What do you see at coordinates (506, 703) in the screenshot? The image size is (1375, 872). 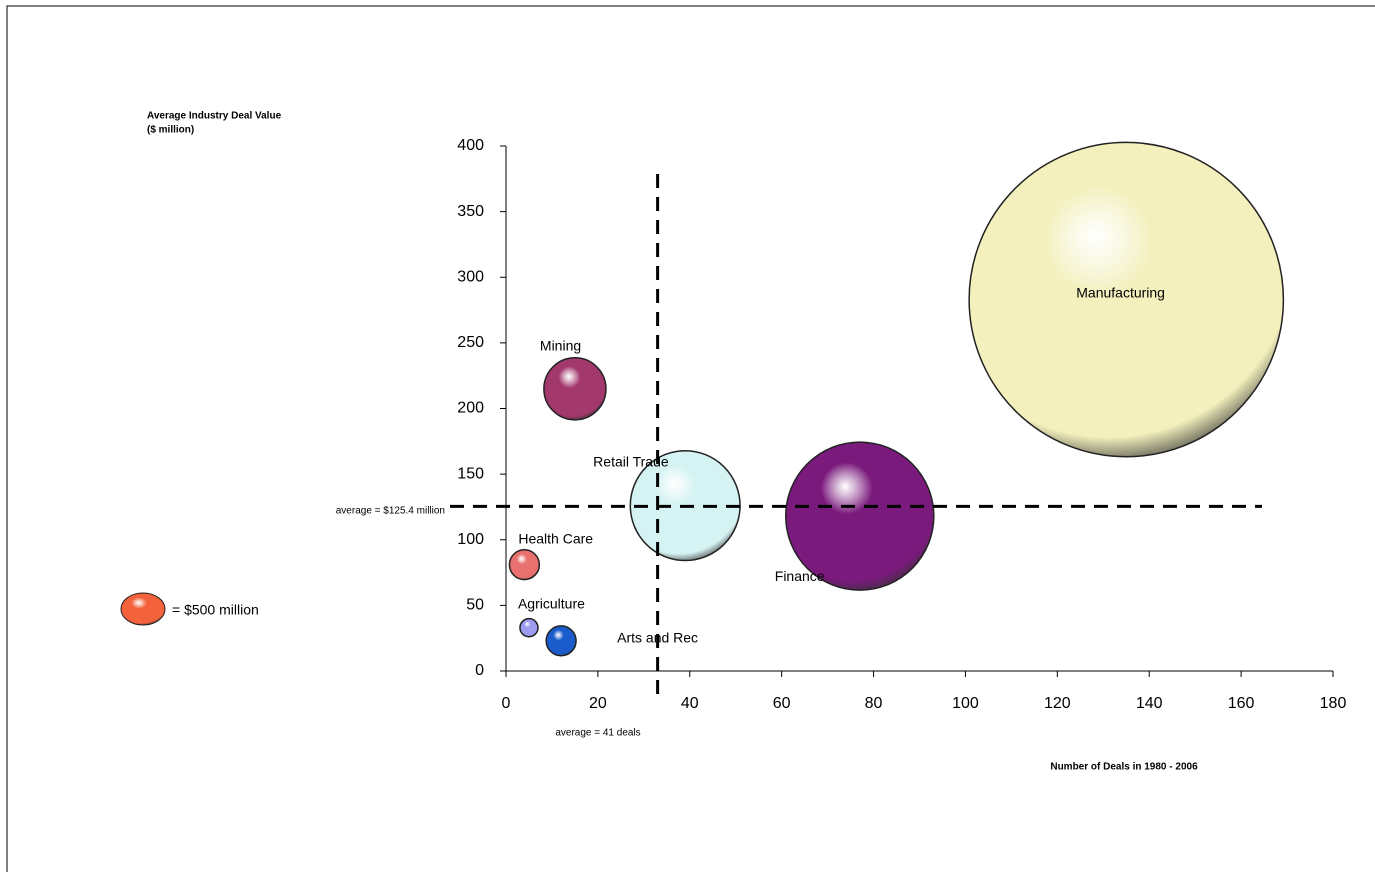 I see `x-tick-label: 0` at bounding box center [506, 703].